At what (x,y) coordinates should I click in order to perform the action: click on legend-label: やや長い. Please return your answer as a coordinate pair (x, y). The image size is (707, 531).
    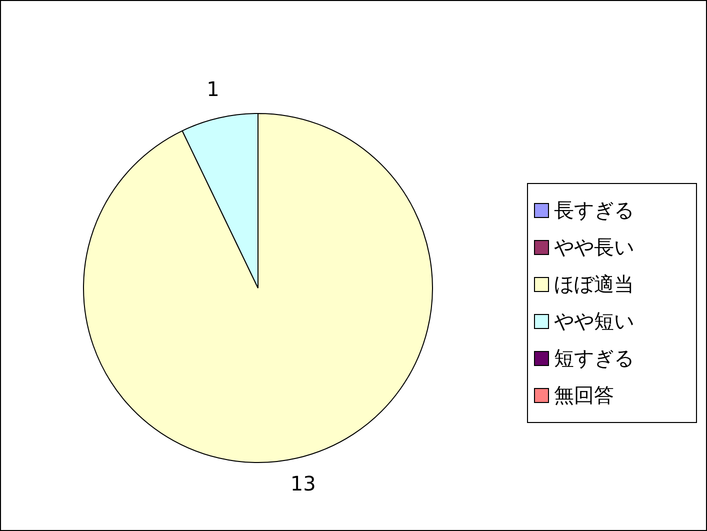
    Looking at the image, I should click on (594, 247).